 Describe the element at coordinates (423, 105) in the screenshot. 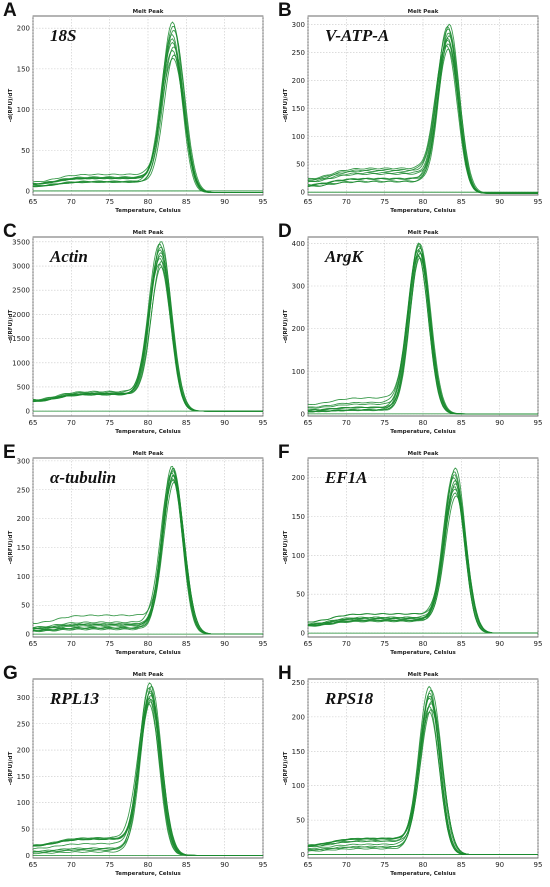

I see `plot-frame` at that location.